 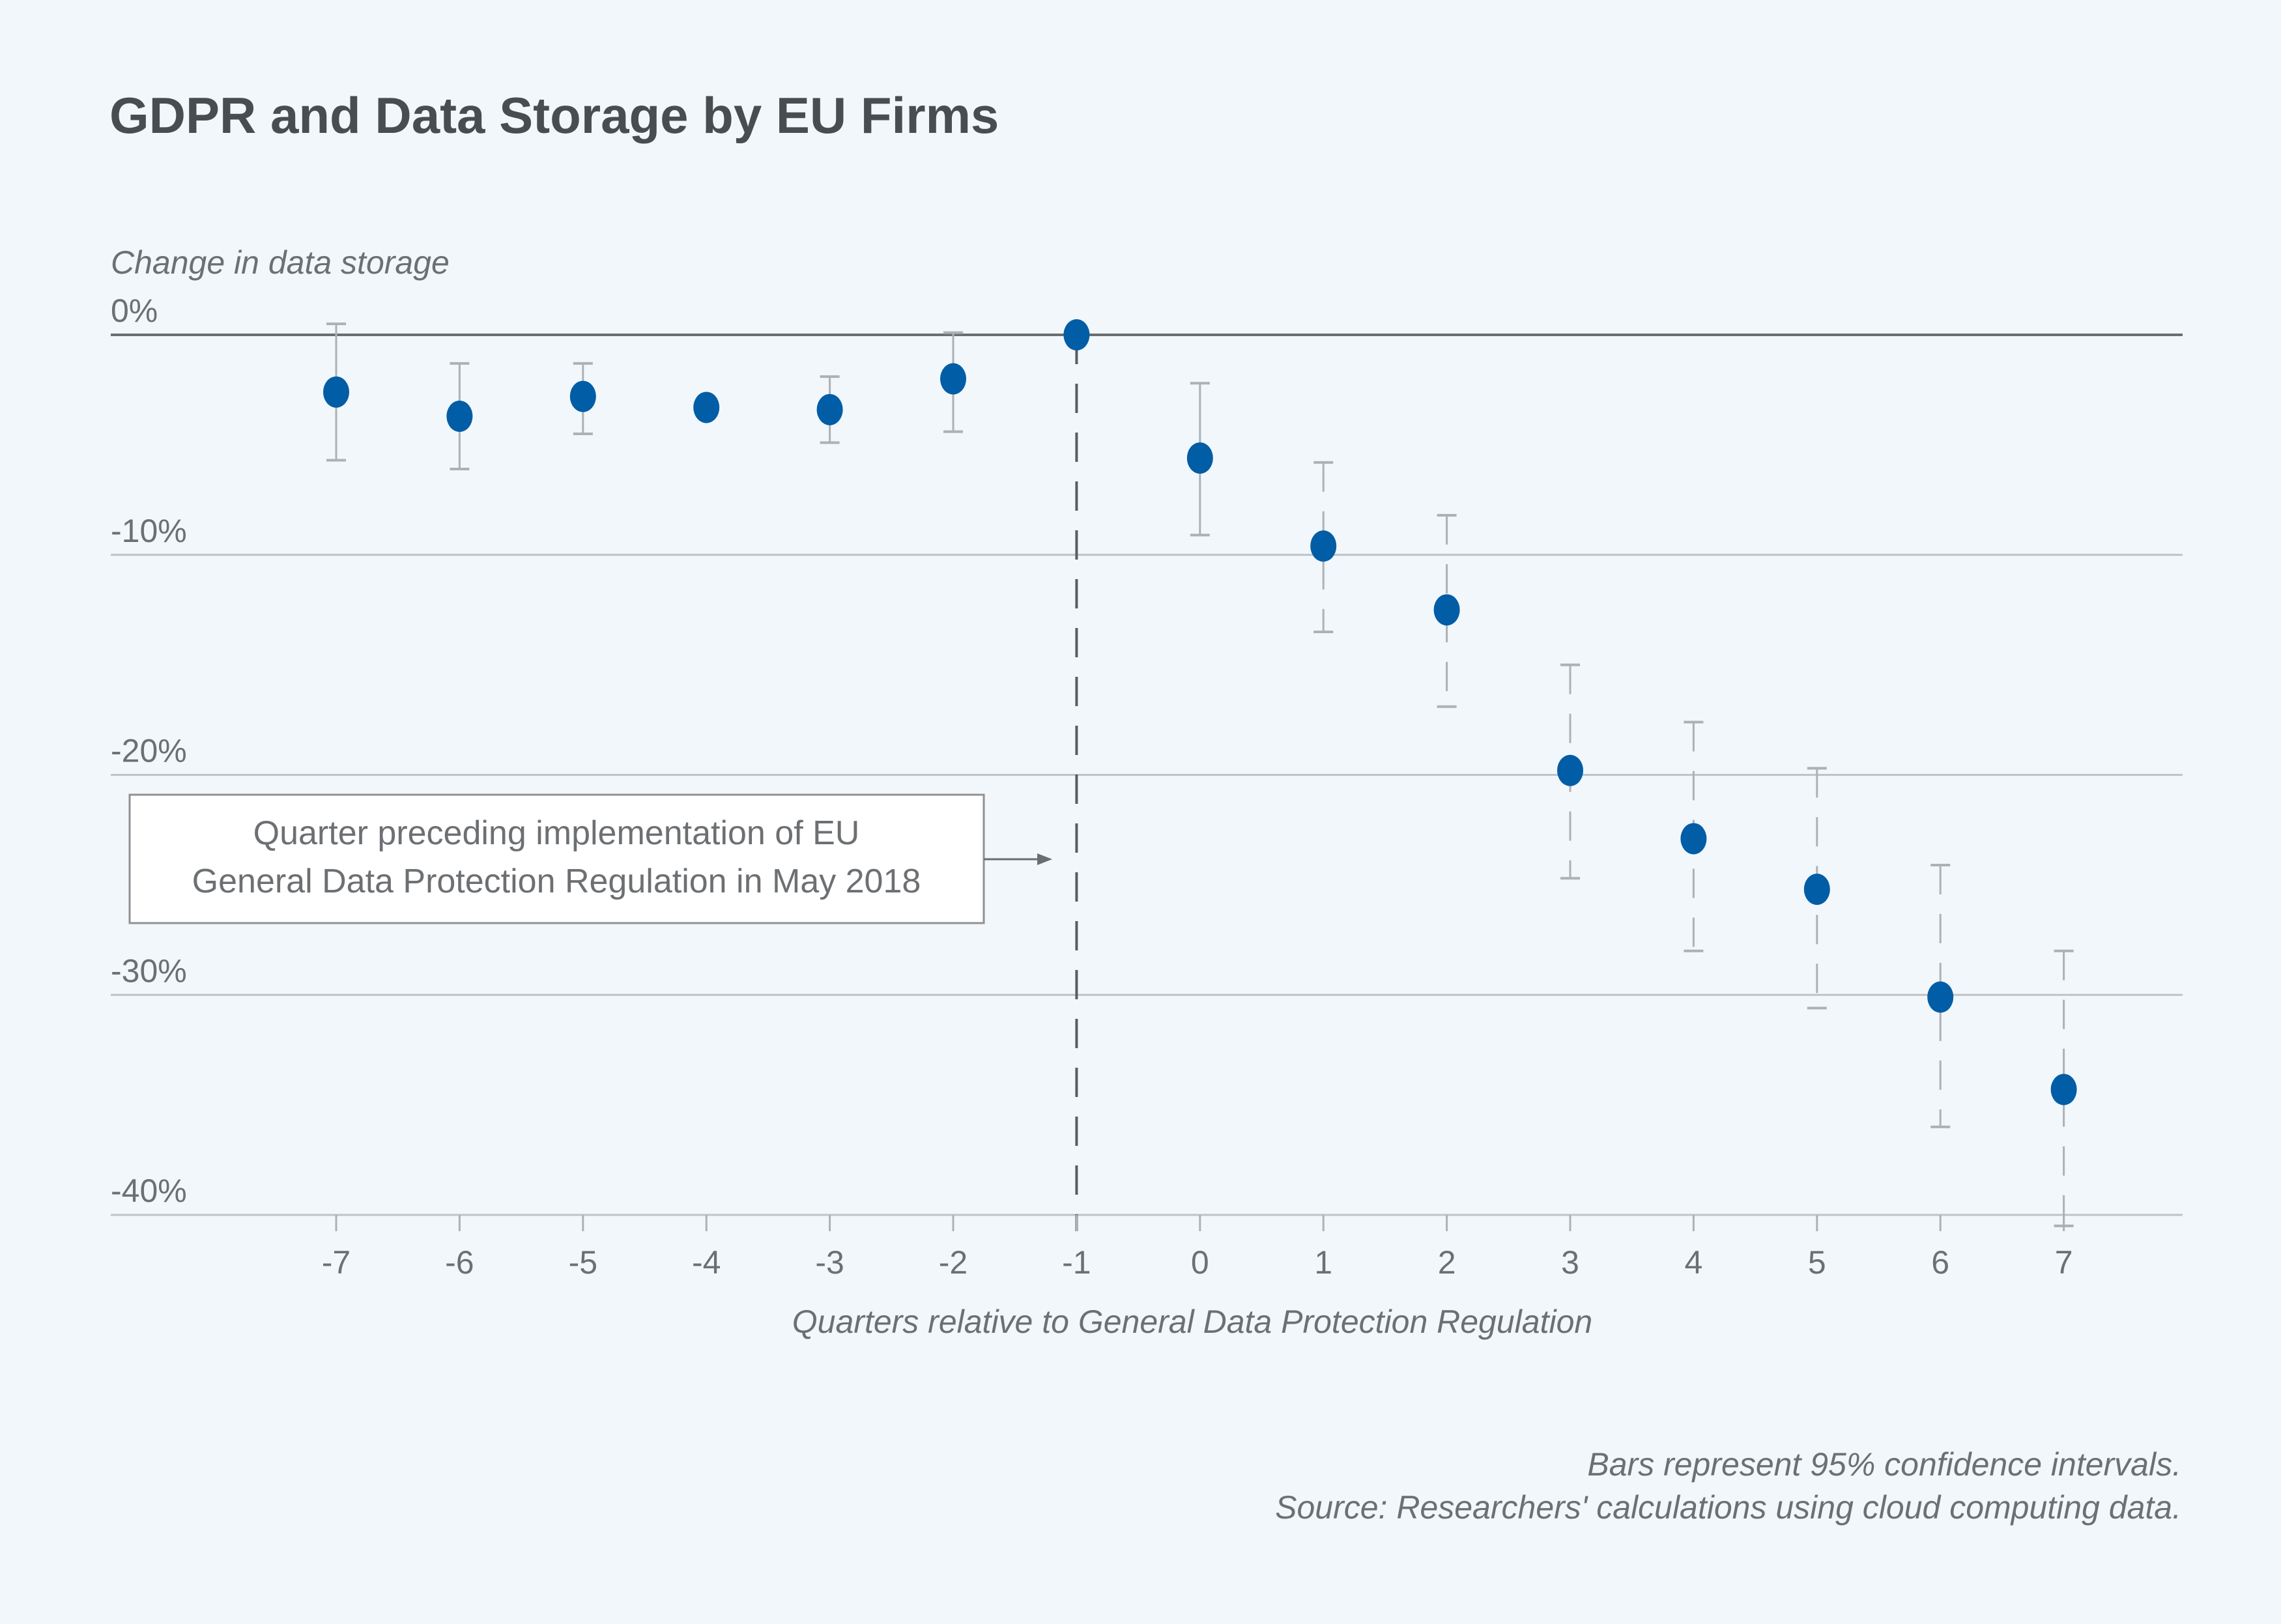 What do you see at coordinates (336, 1262) in the screenshot?
I see `x-tick-label: -7` at bounding box center [336, 1262].